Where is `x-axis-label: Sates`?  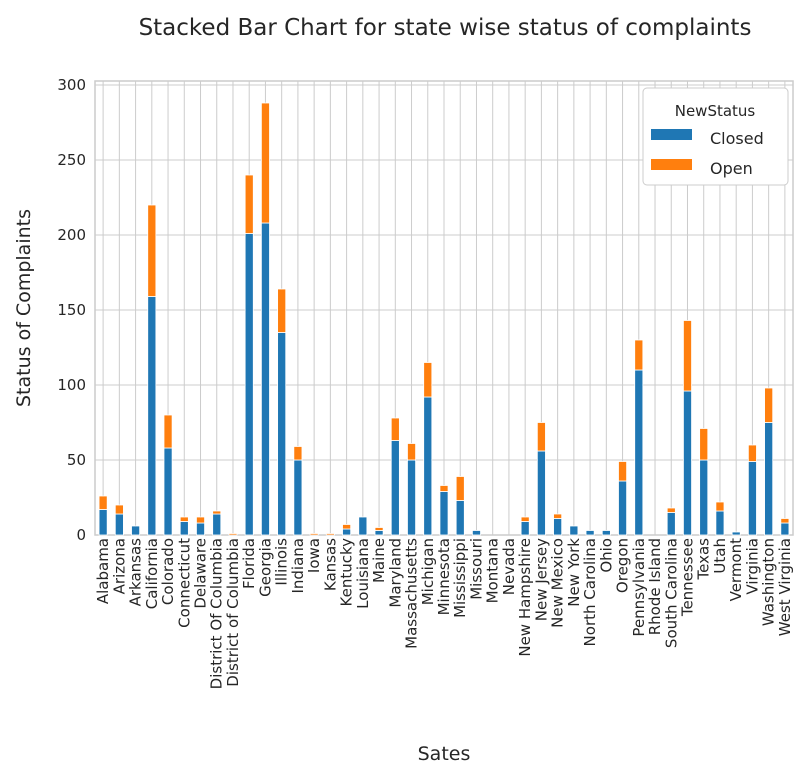 x-axis-label: Sates is located at coordinates (444, 754).